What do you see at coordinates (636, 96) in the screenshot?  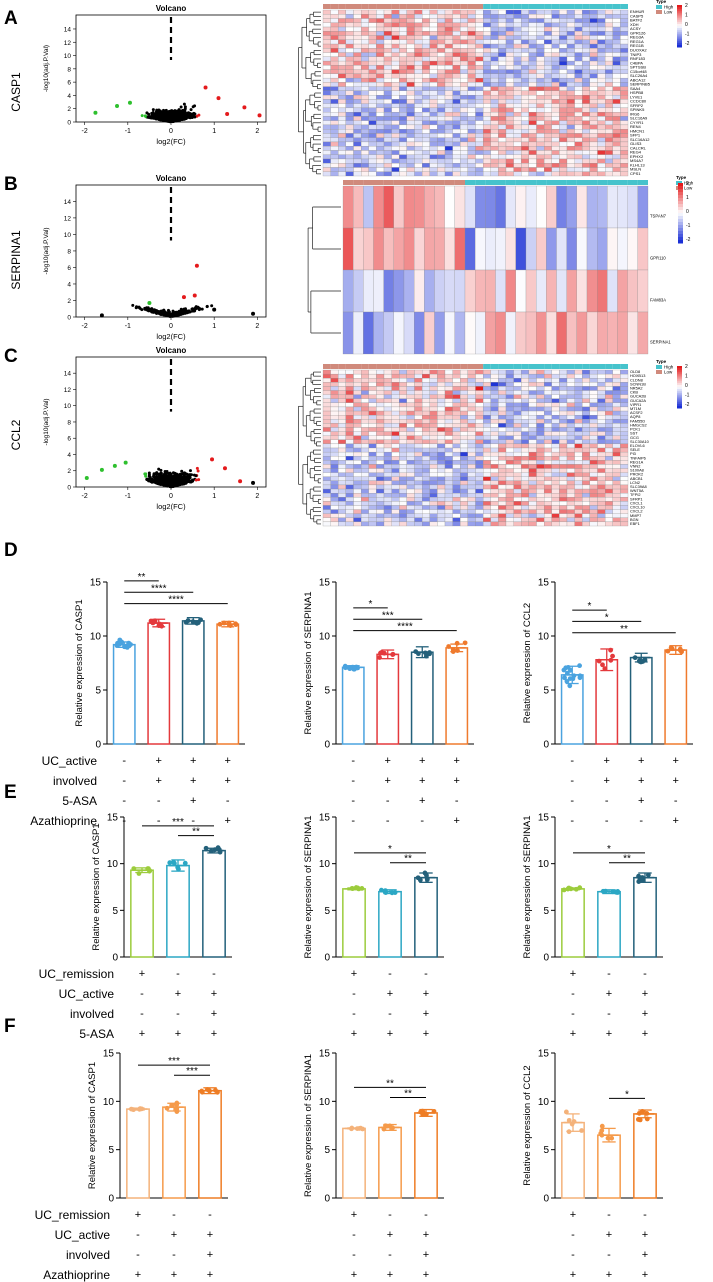 I see `row-gene-label: LYVE1` at bounding box center [636, 96].